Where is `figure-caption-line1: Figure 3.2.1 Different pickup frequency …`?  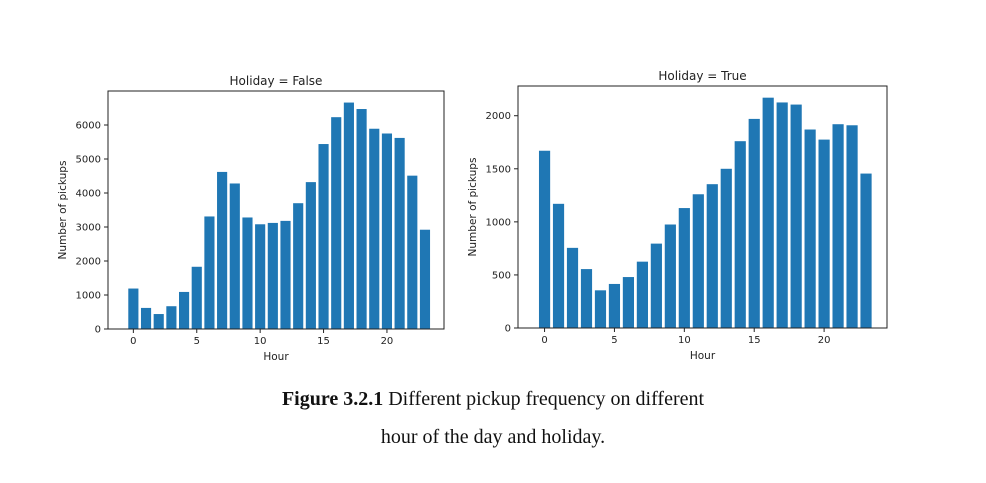
figure-caption-line1: Figure 3.2.1 Different pickup frequency … is located at coordinates (493, 399).